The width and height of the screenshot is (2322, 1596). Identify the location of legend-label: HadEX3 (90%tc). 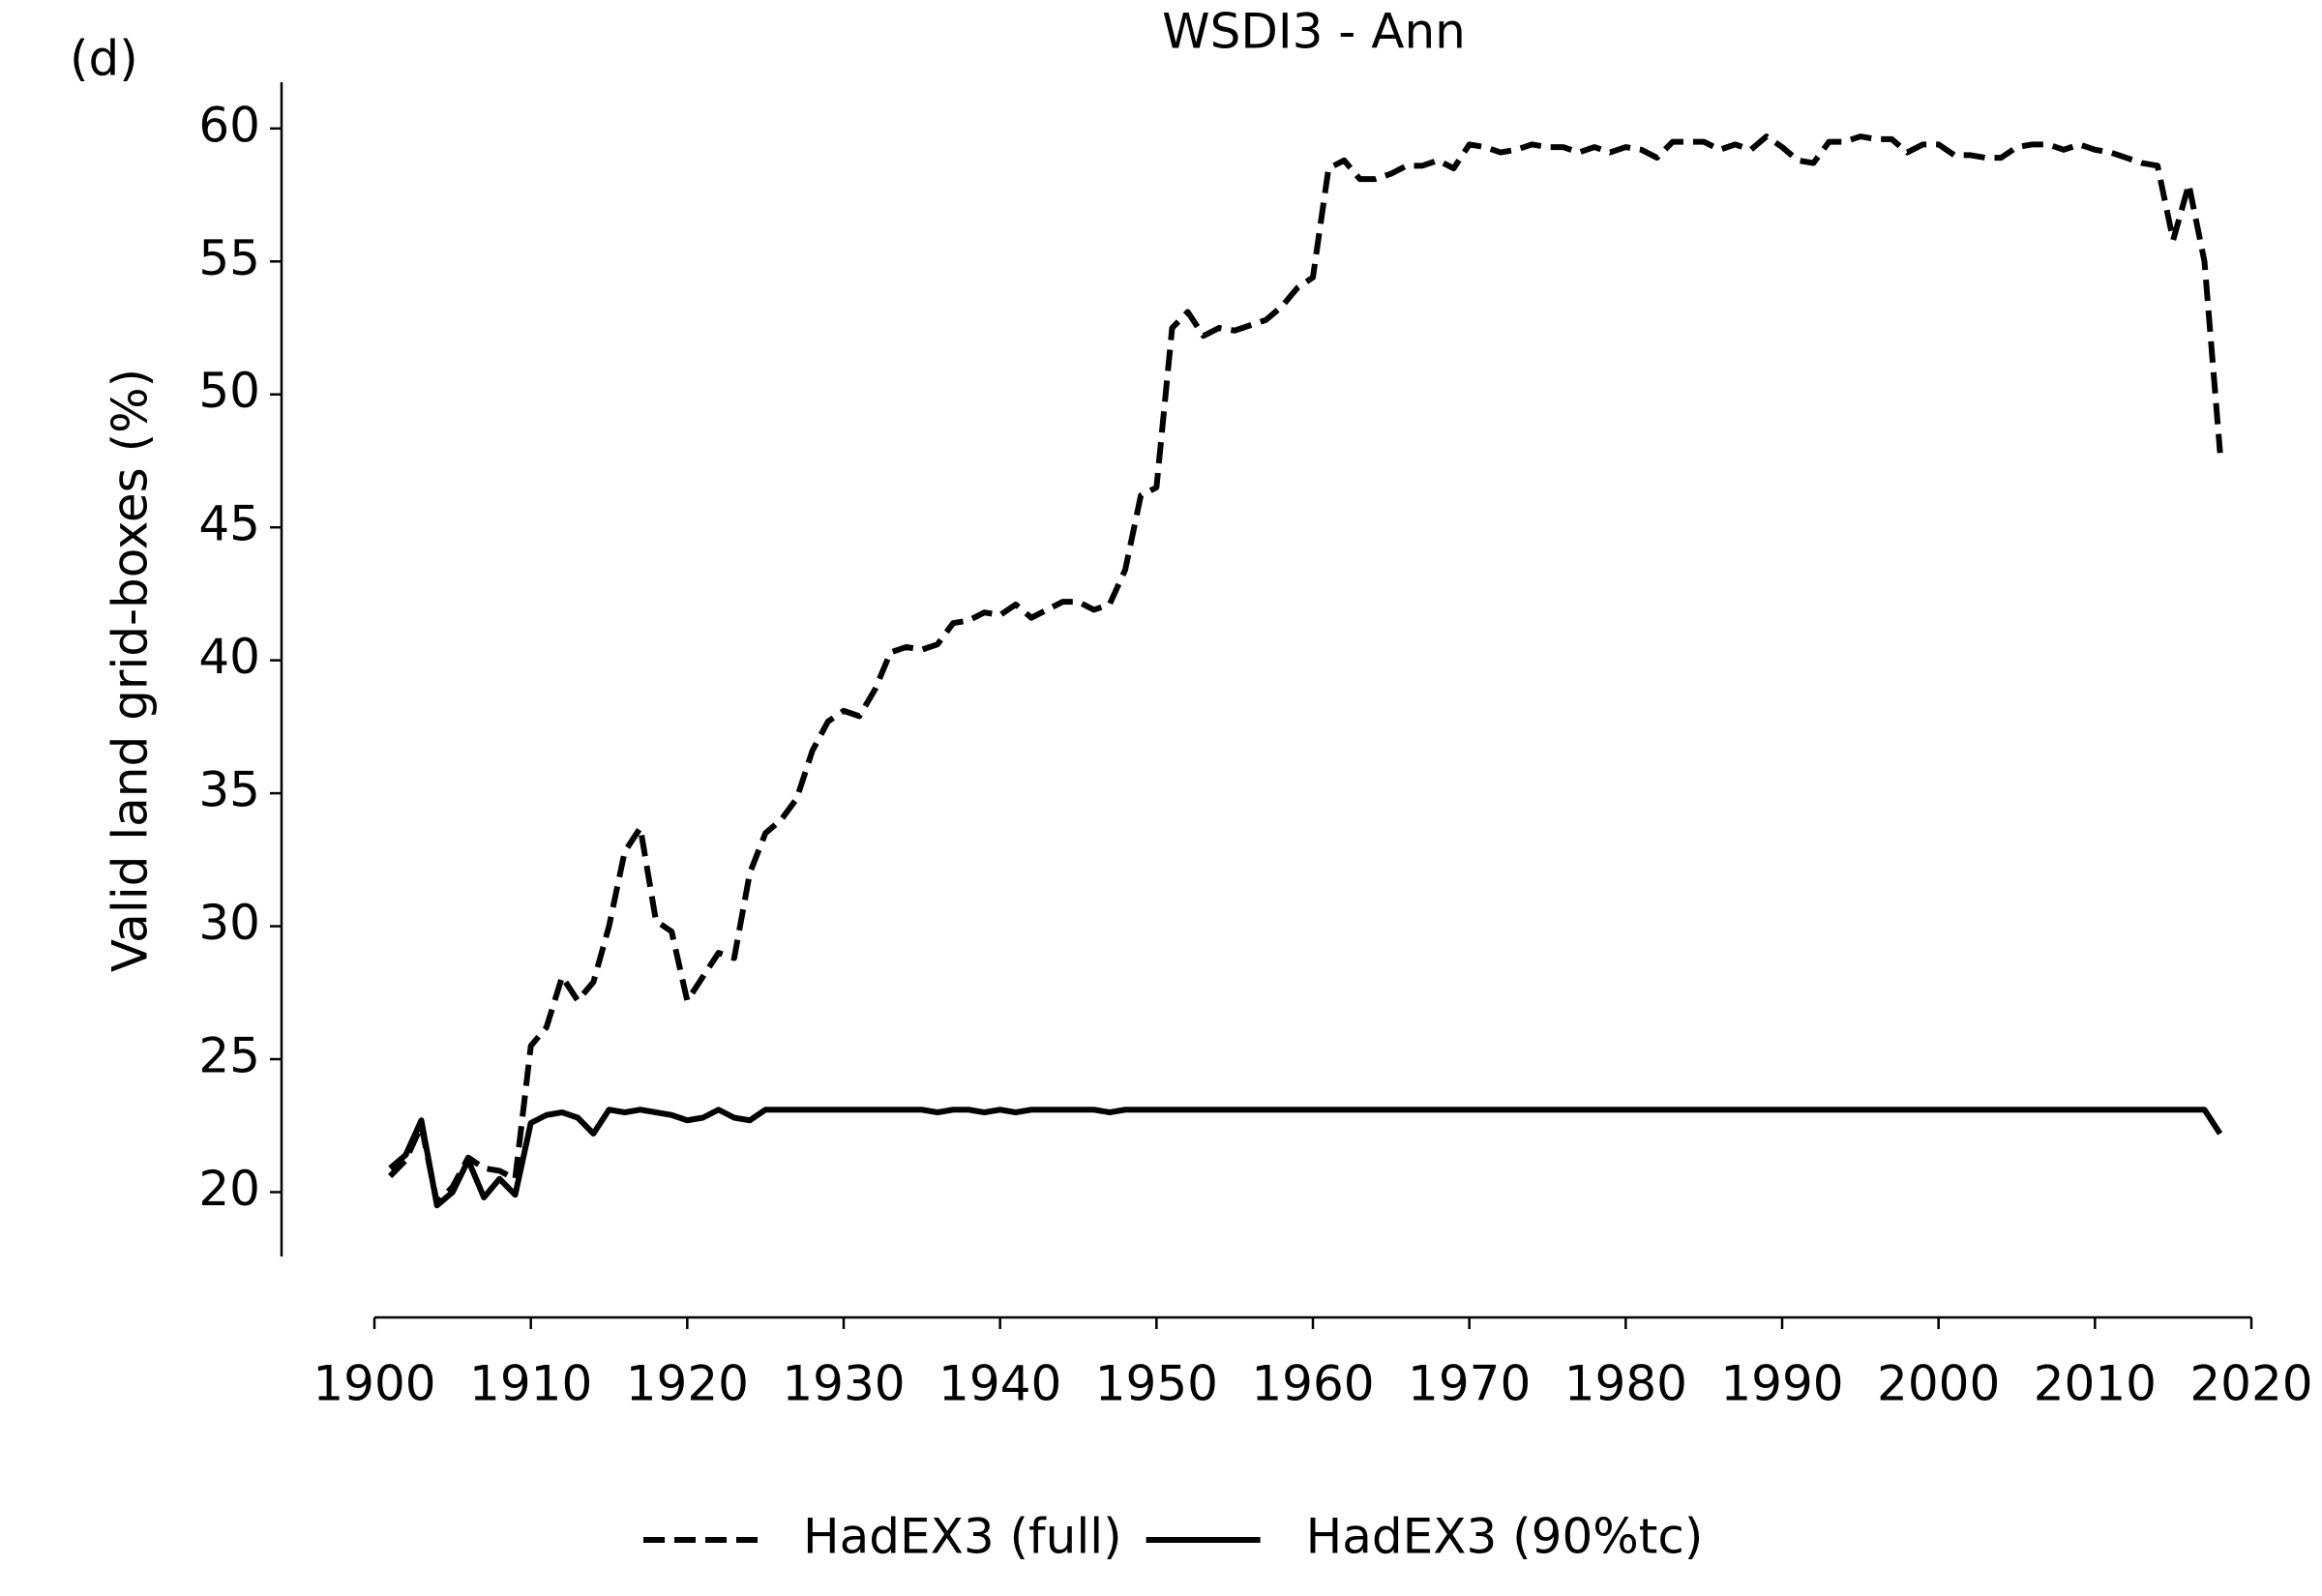
(1505, 1537).